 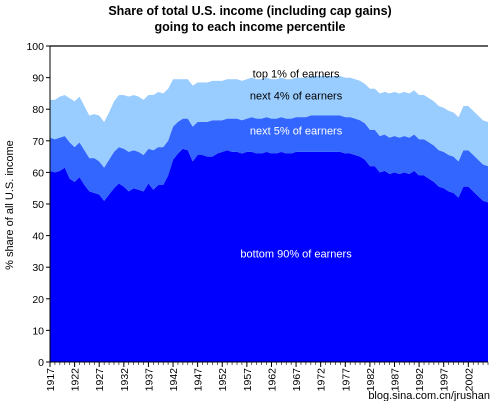 I want to click on series-label-2: next 4% of earners, so click(x=296, y=97).